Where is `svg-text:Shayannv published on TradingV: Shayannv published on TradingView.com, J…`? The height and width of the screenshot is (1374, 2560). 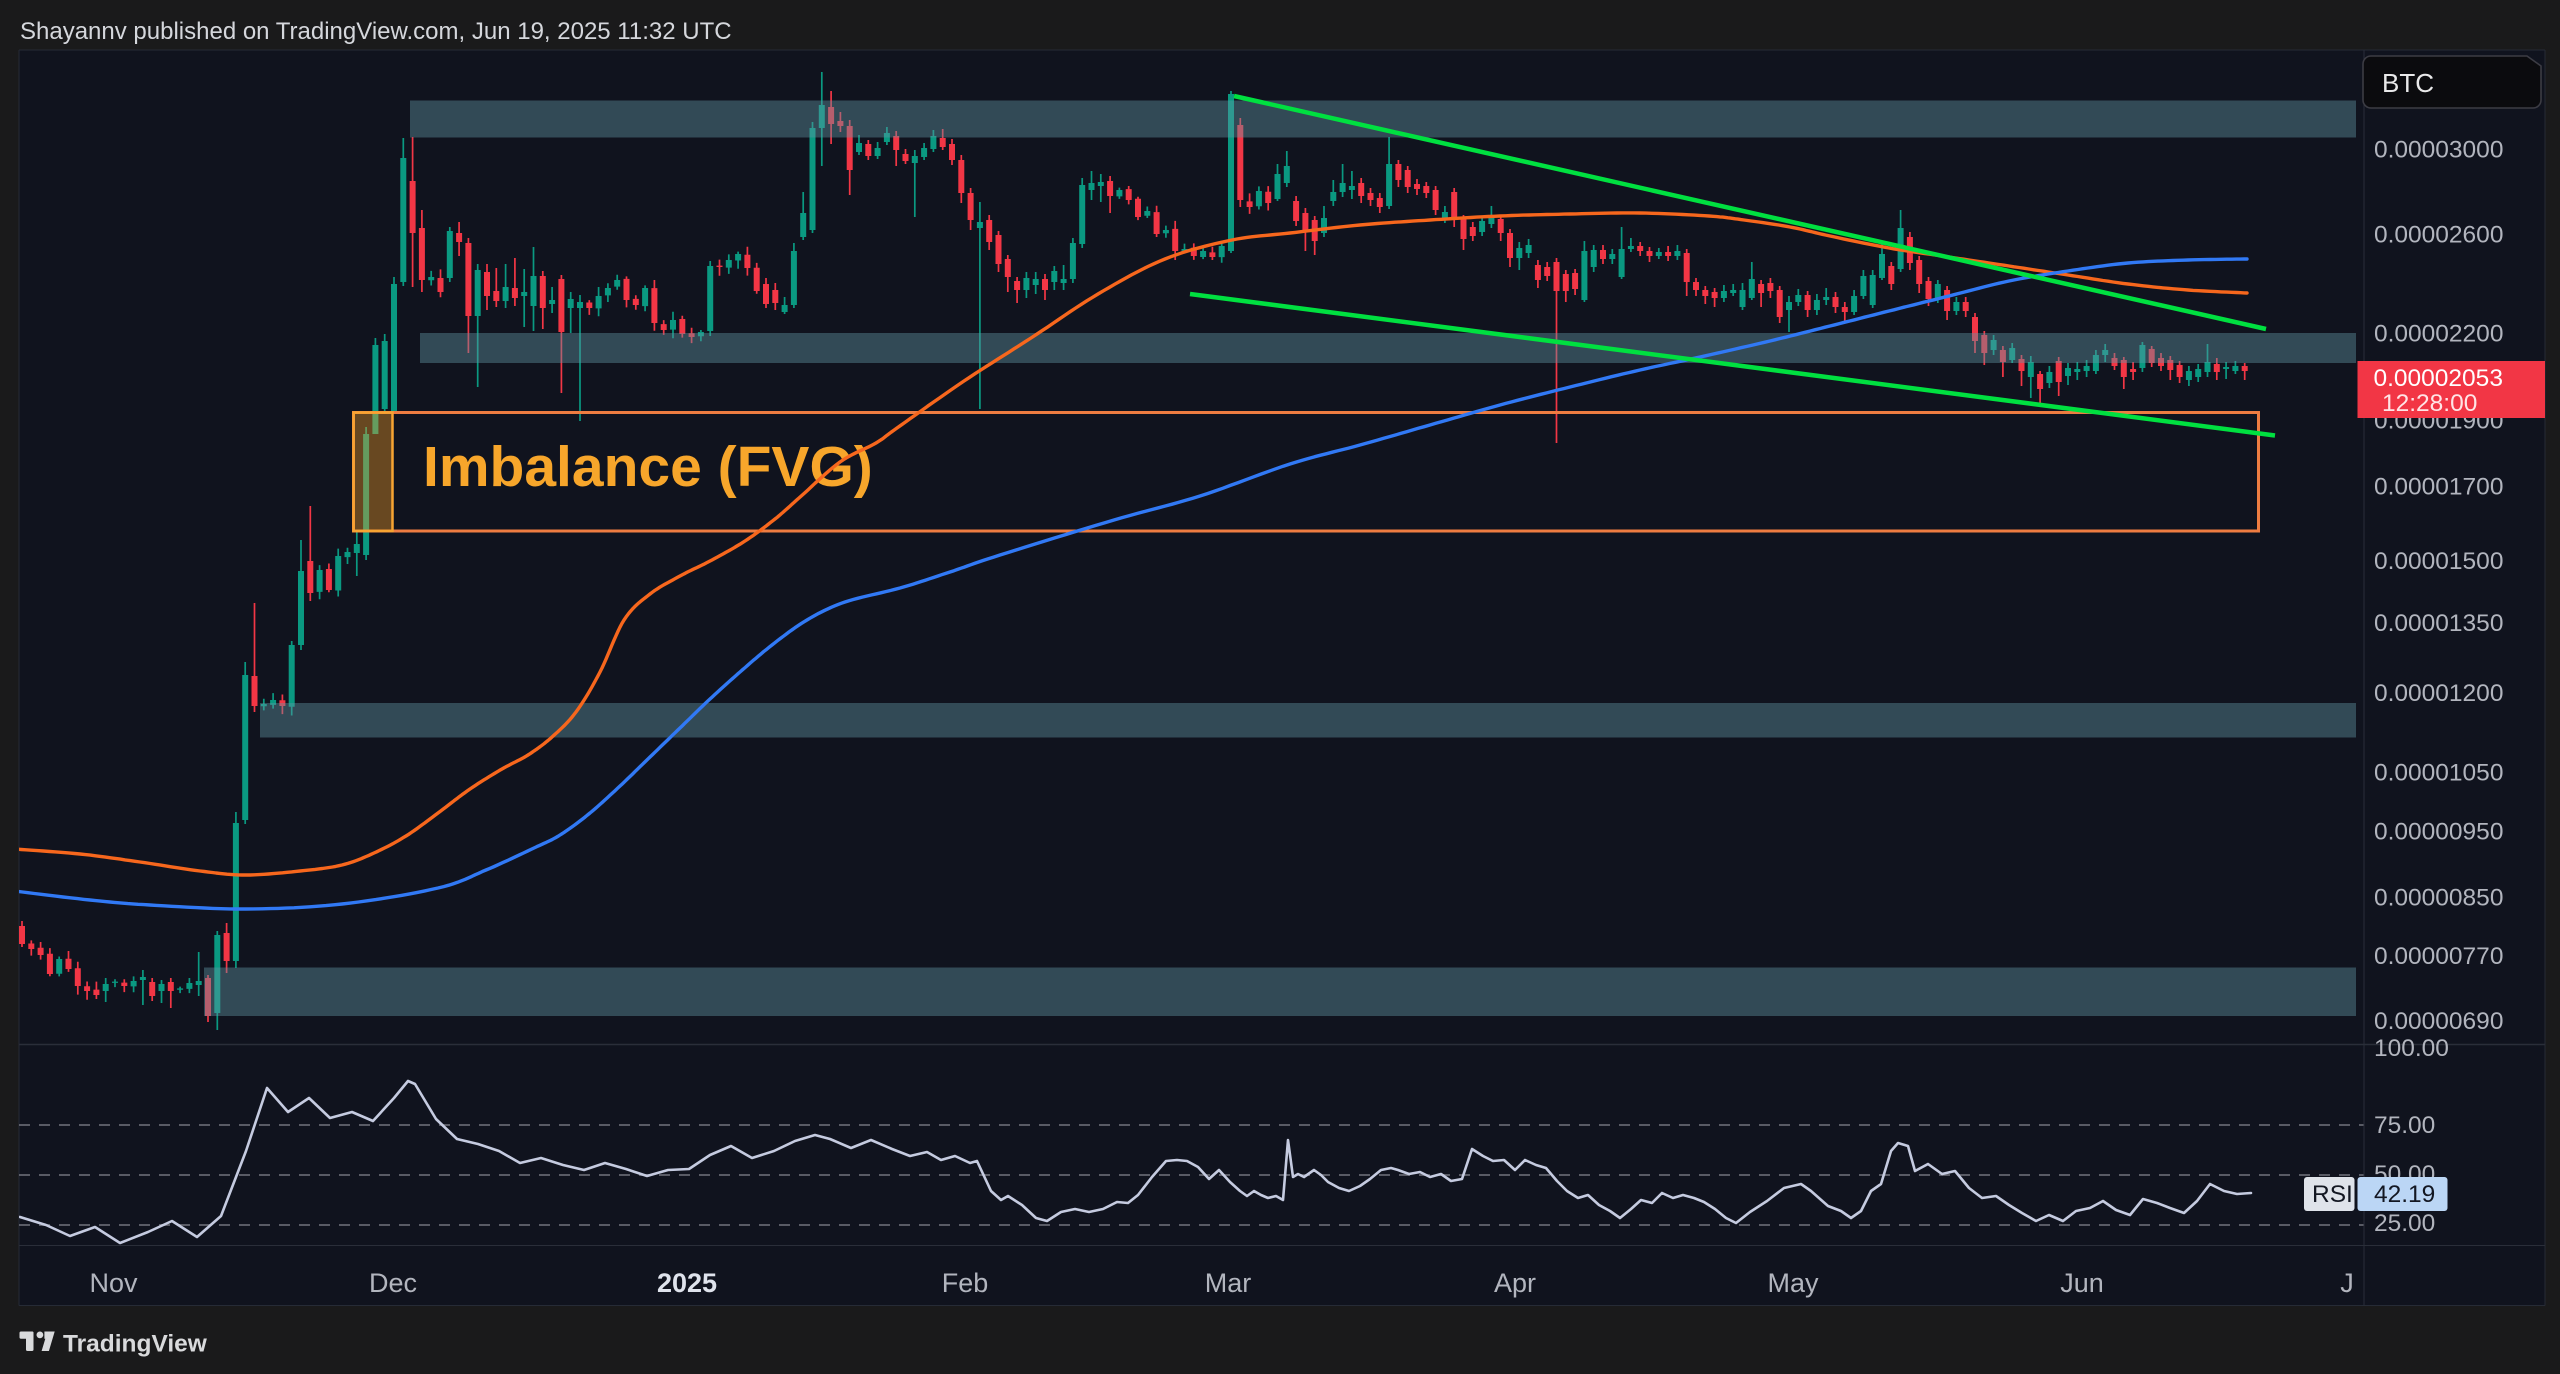
svg-text:Shayannv published on TradingV: Shayannv published on TradingView.com, J… is located at coordinates (376, 31).